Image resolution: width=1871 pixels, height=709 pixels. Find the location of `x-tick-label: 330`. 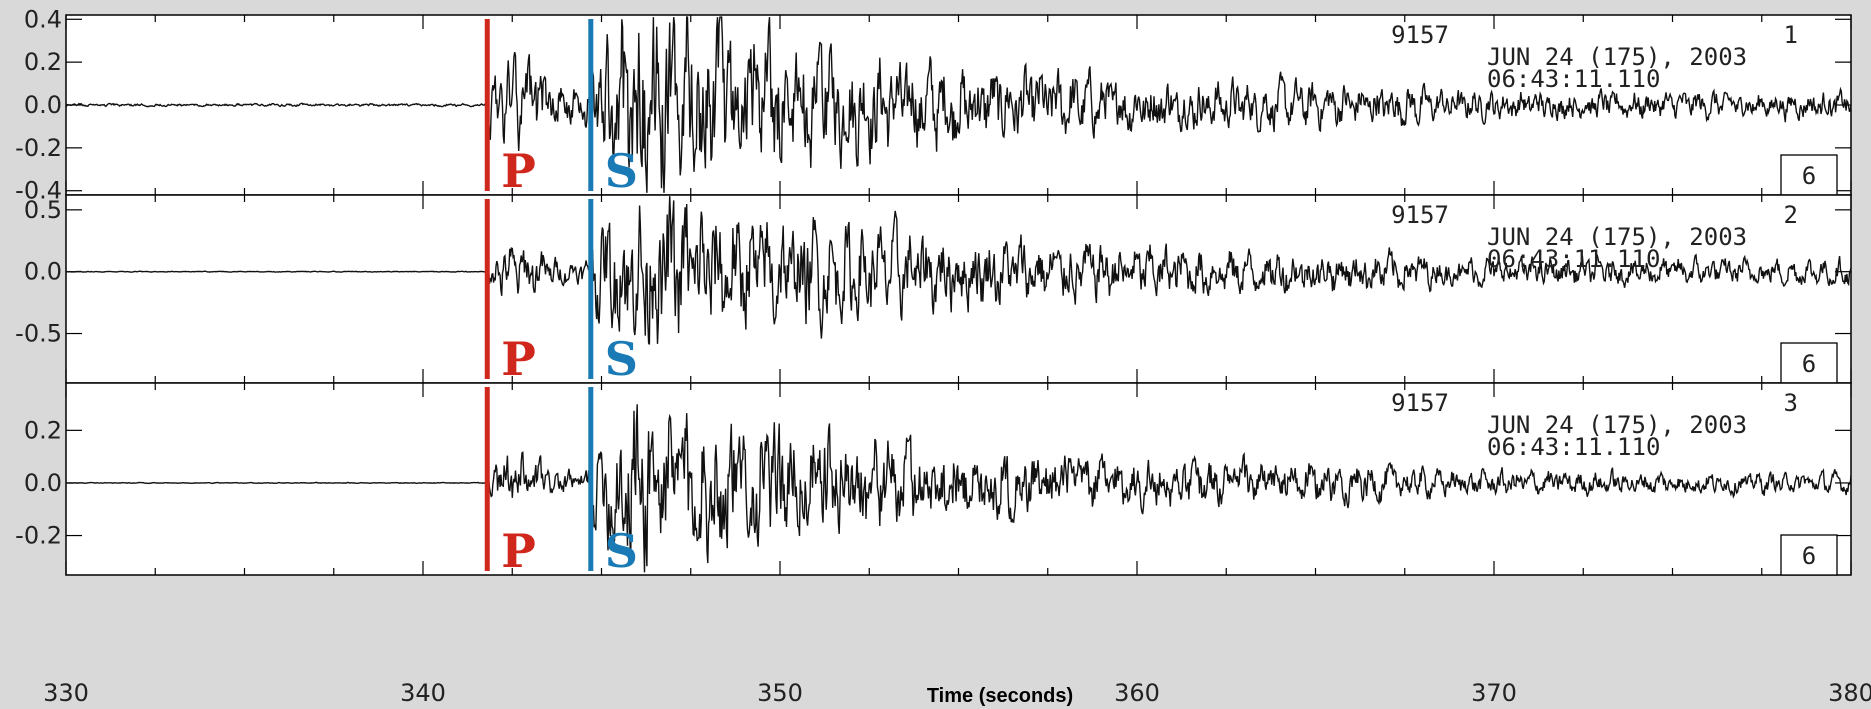

x-tick-label: 330 is located at coordinates (66, 693).